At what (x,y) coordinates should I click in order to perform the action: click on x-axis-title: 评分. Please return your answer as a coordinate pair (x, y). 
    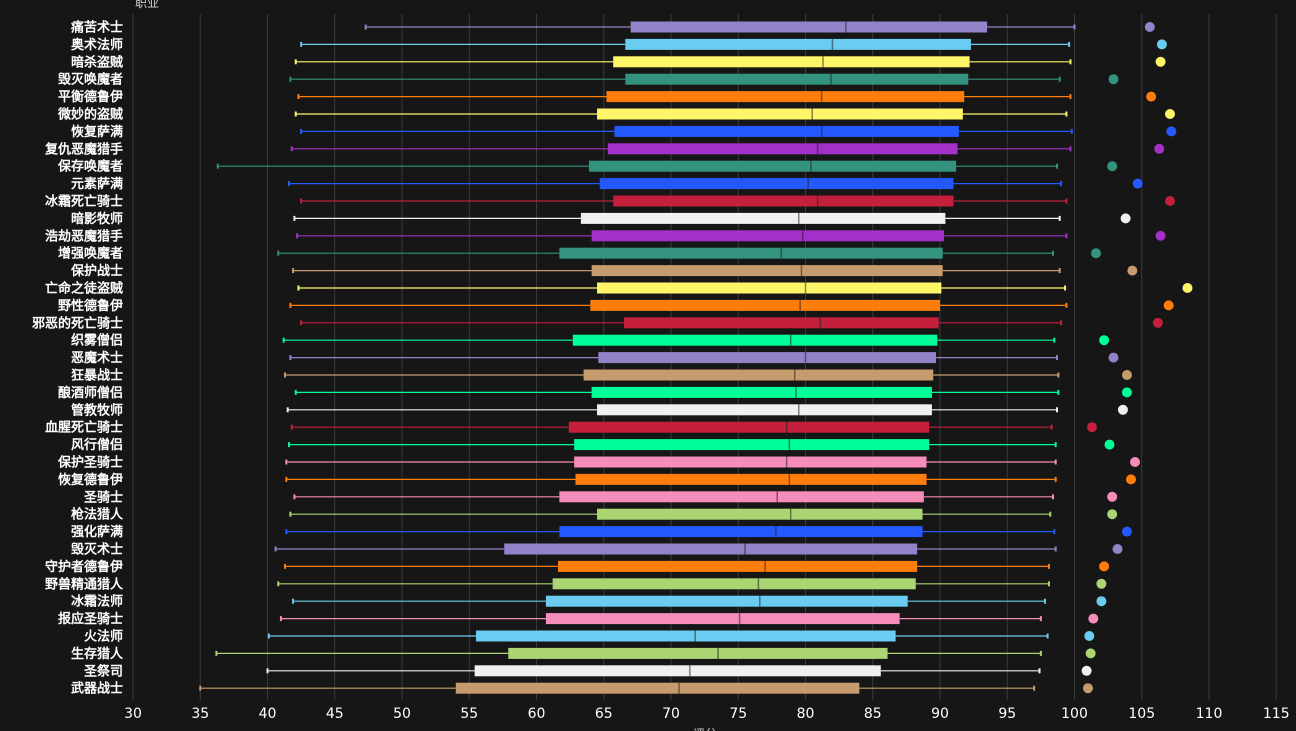
    Looking at the image, I should click on (705, 729).